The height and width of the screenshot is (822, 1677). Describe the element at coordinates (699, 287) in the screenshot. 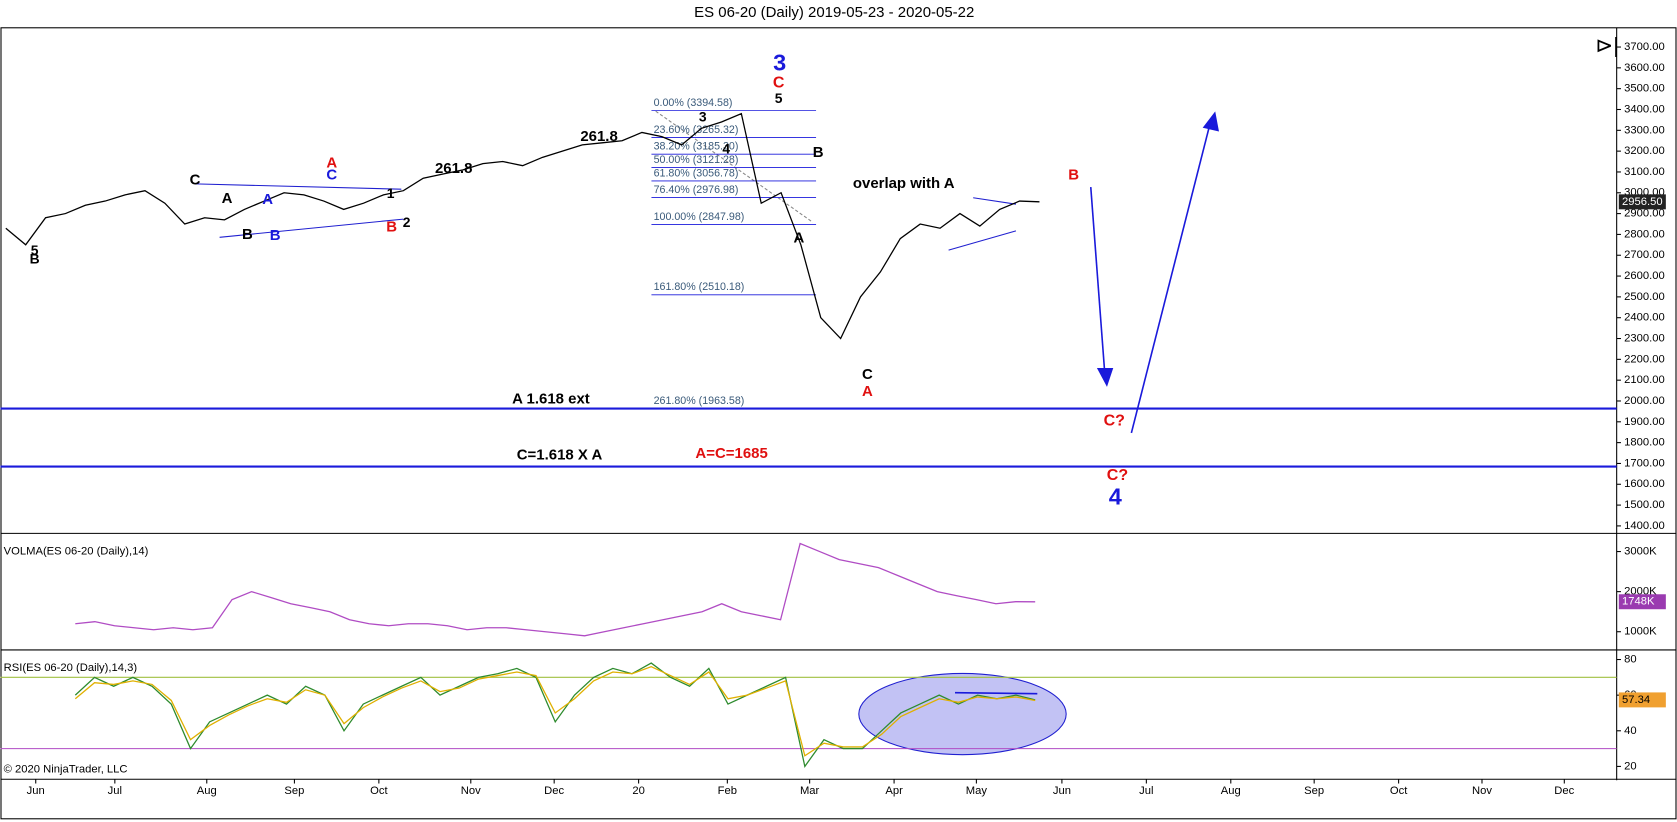

I see `fib-label: 161.80% (2510.18)` at that location.